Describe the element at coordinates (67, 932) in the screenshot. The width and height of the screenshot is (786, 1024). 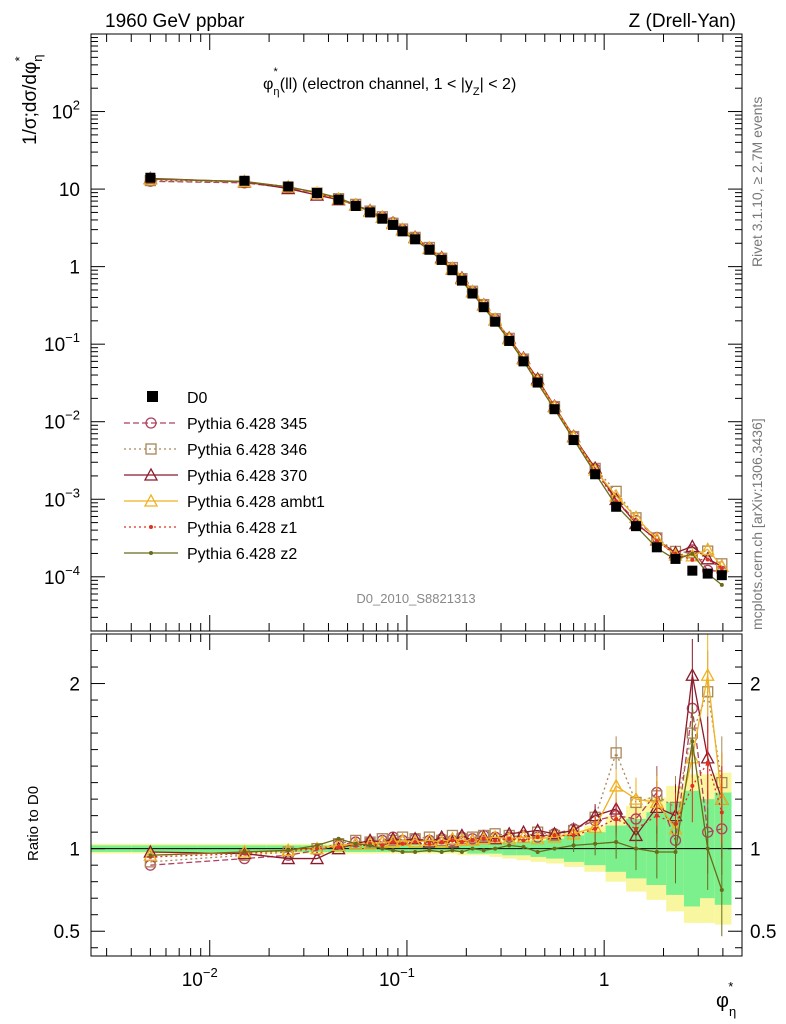
I see `ratio-tick-label-left: 0.5` at that location.